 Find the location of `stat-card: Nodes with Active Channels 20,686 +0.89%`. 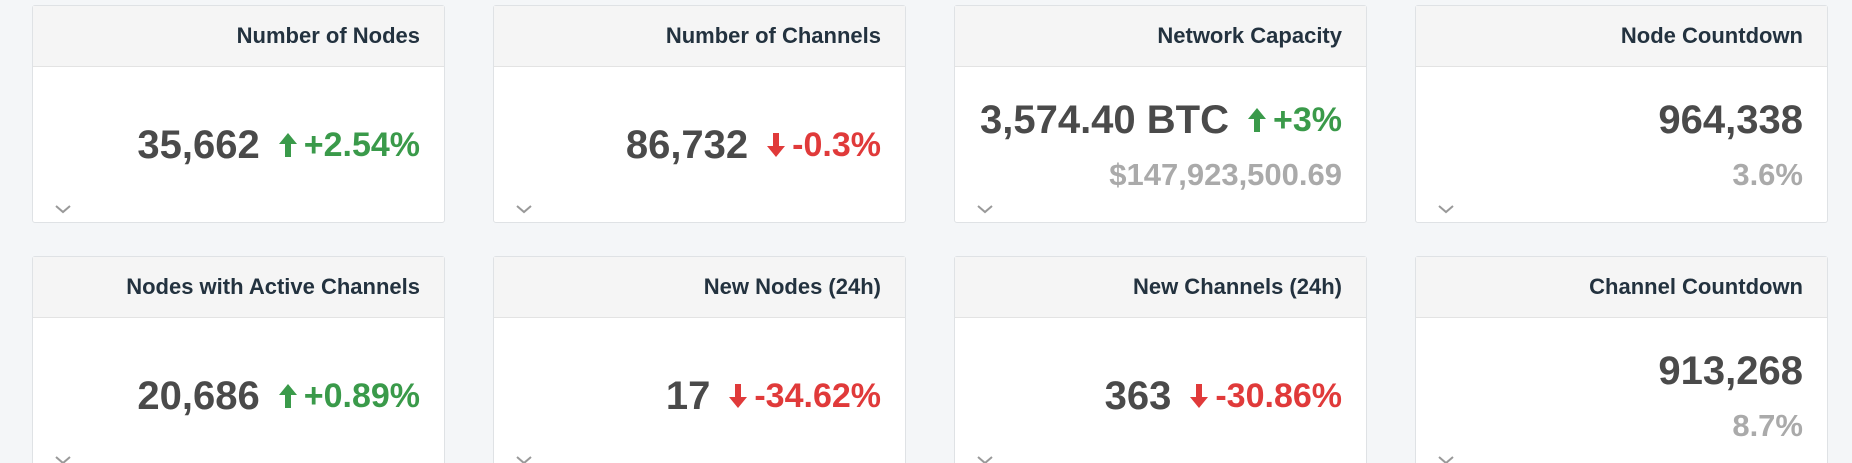

stat-card: Nodes with Active Channels 20,686 +0.89% is located at coordinates (238, 359).